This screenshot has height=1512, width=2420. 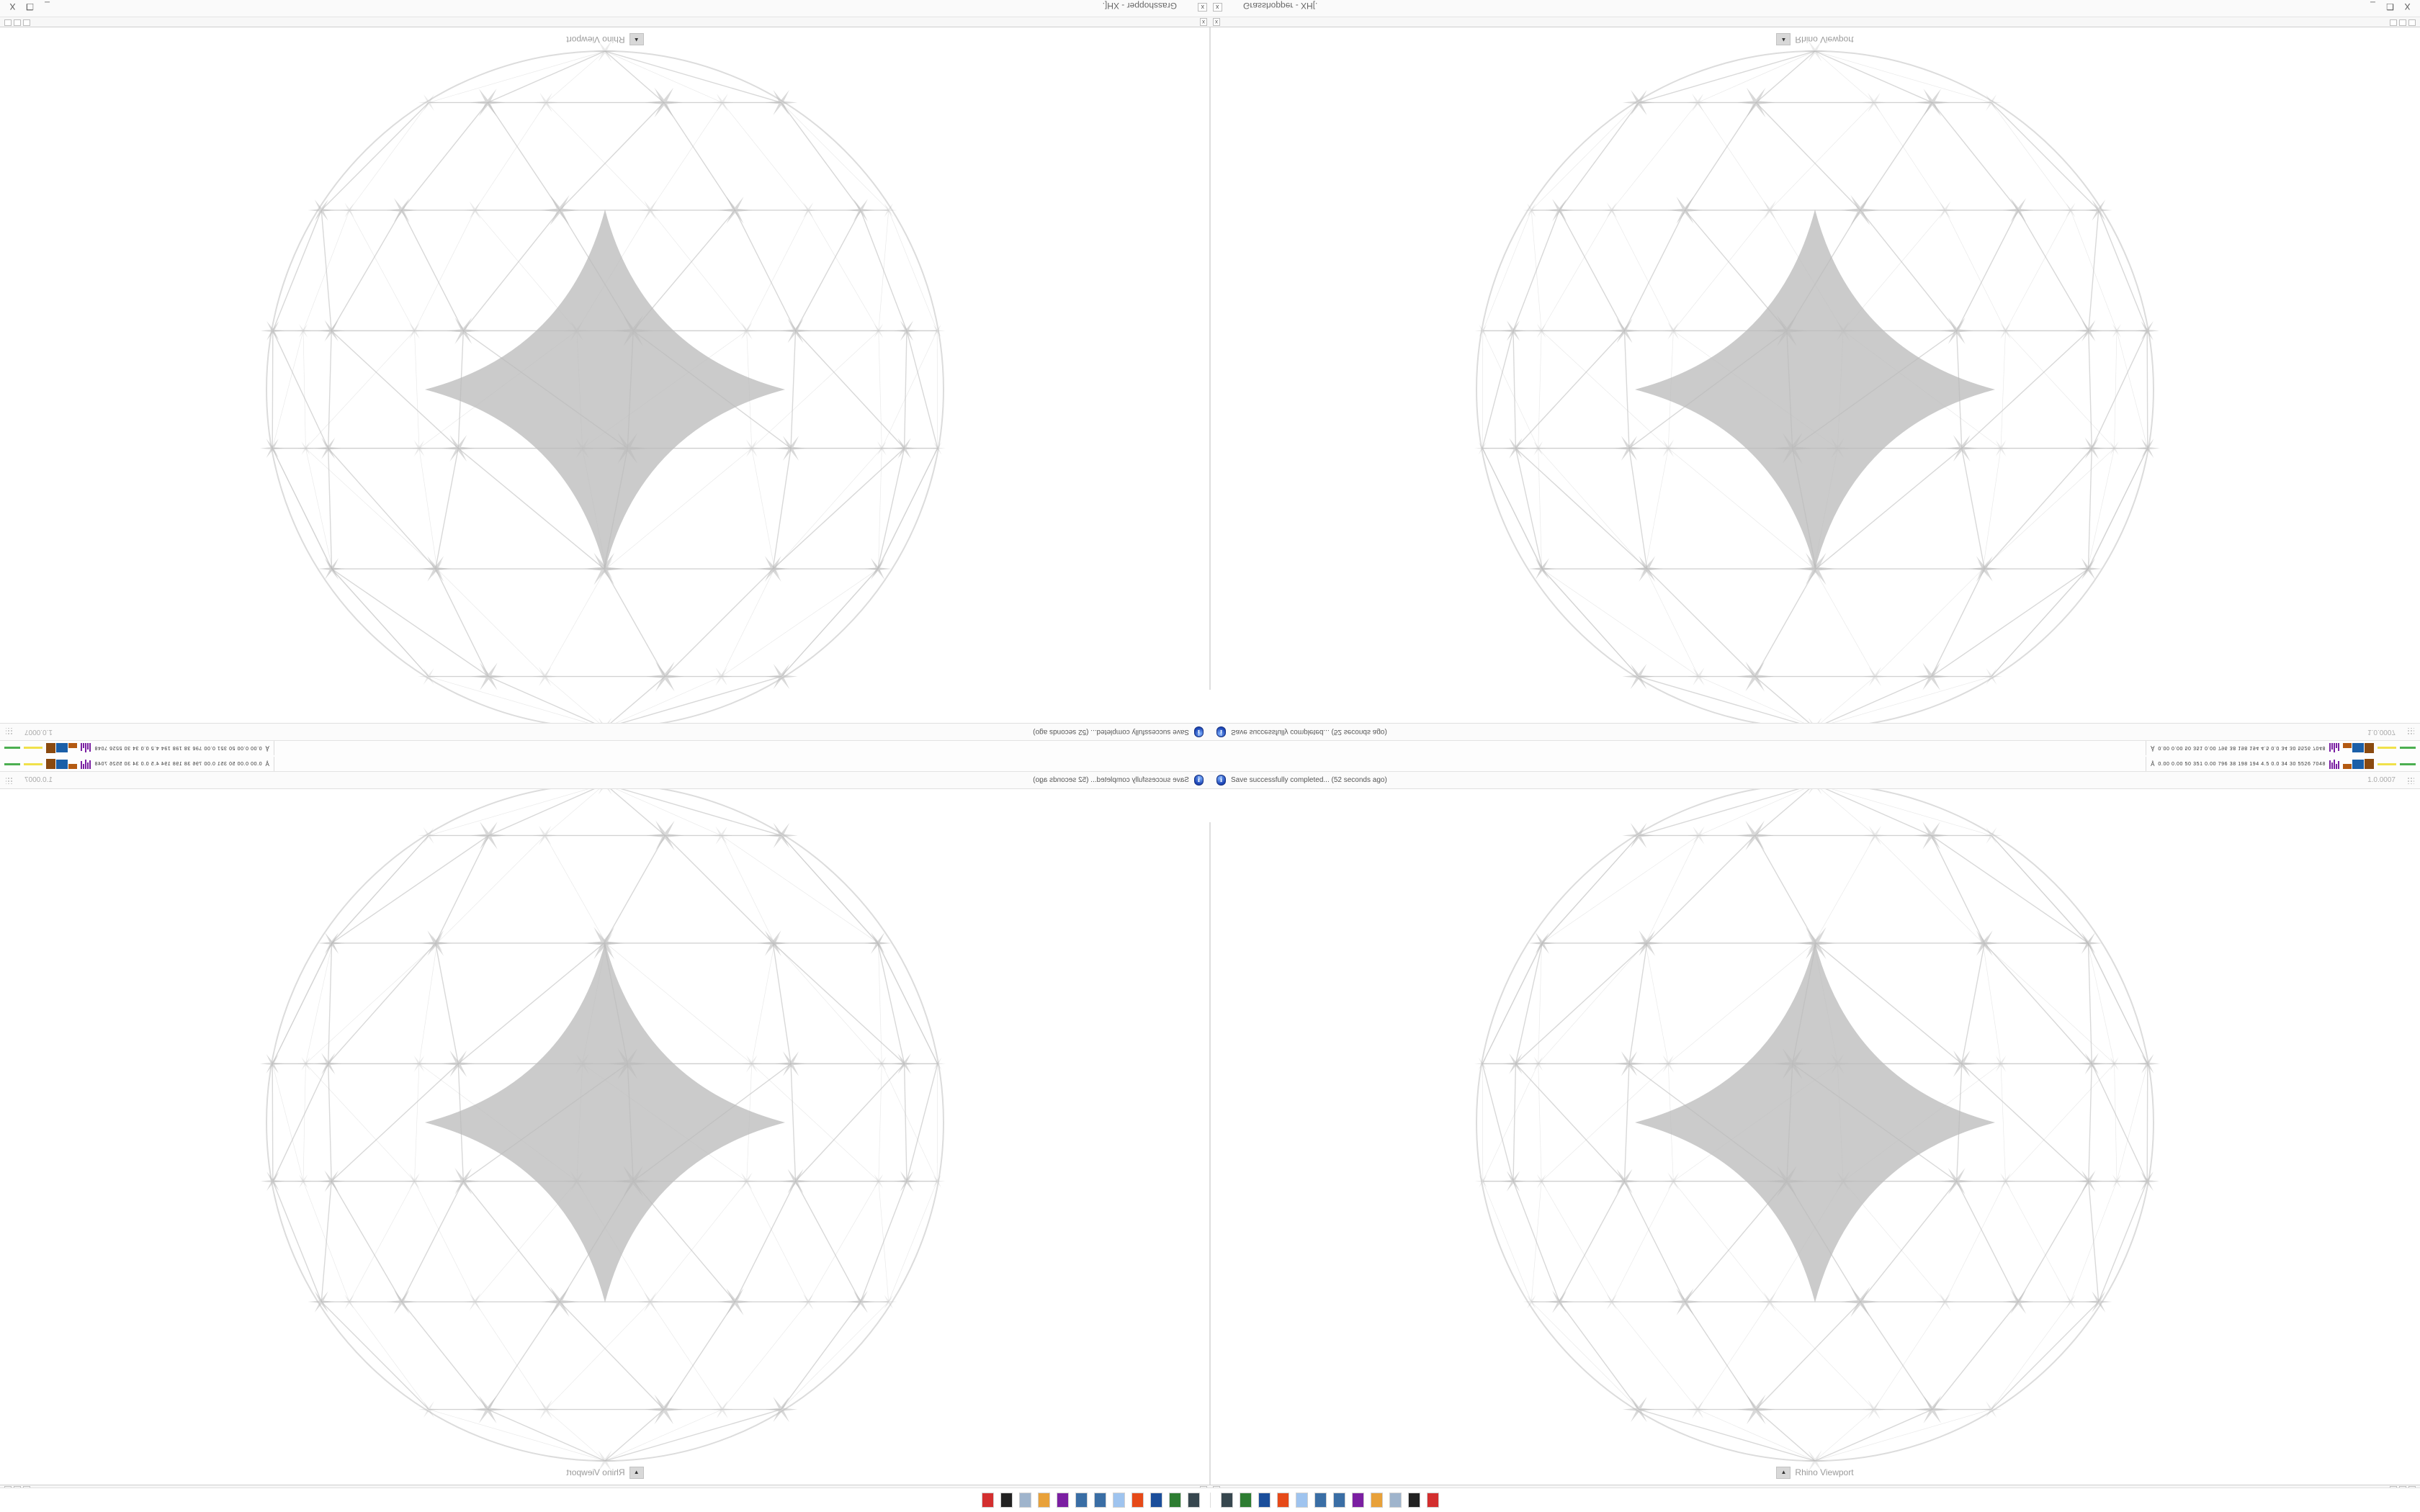 What do you see at coordinates (603, 1130) in the screenshot?
I see `geodesic-sphere-render` at bounding box center [603, 1130].